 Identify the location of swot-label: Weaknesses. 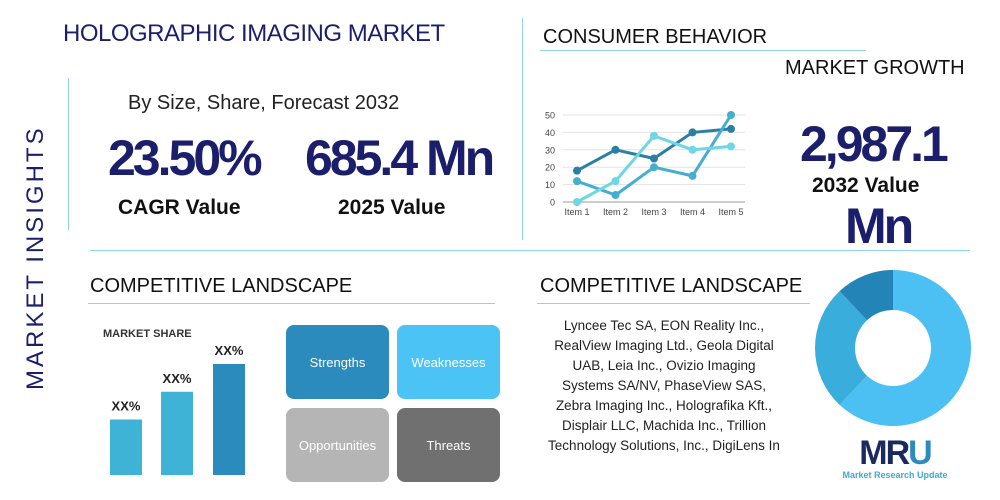
(448, 362).